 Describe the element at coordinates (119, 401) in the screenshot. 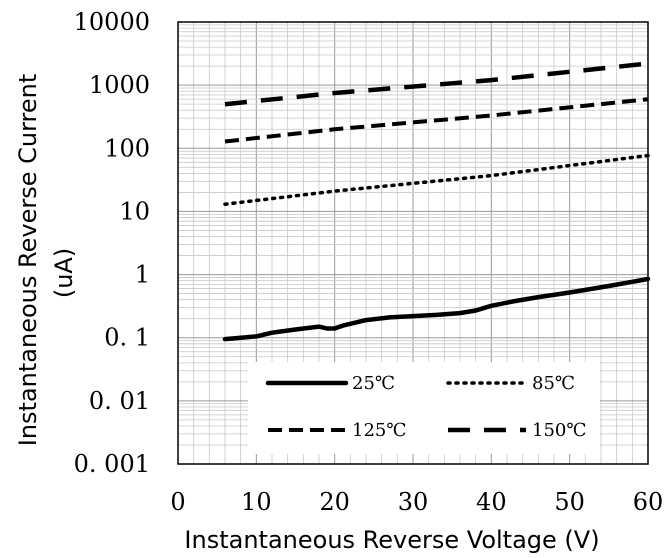

I see `y-tick-label: 0. 01` at that location.